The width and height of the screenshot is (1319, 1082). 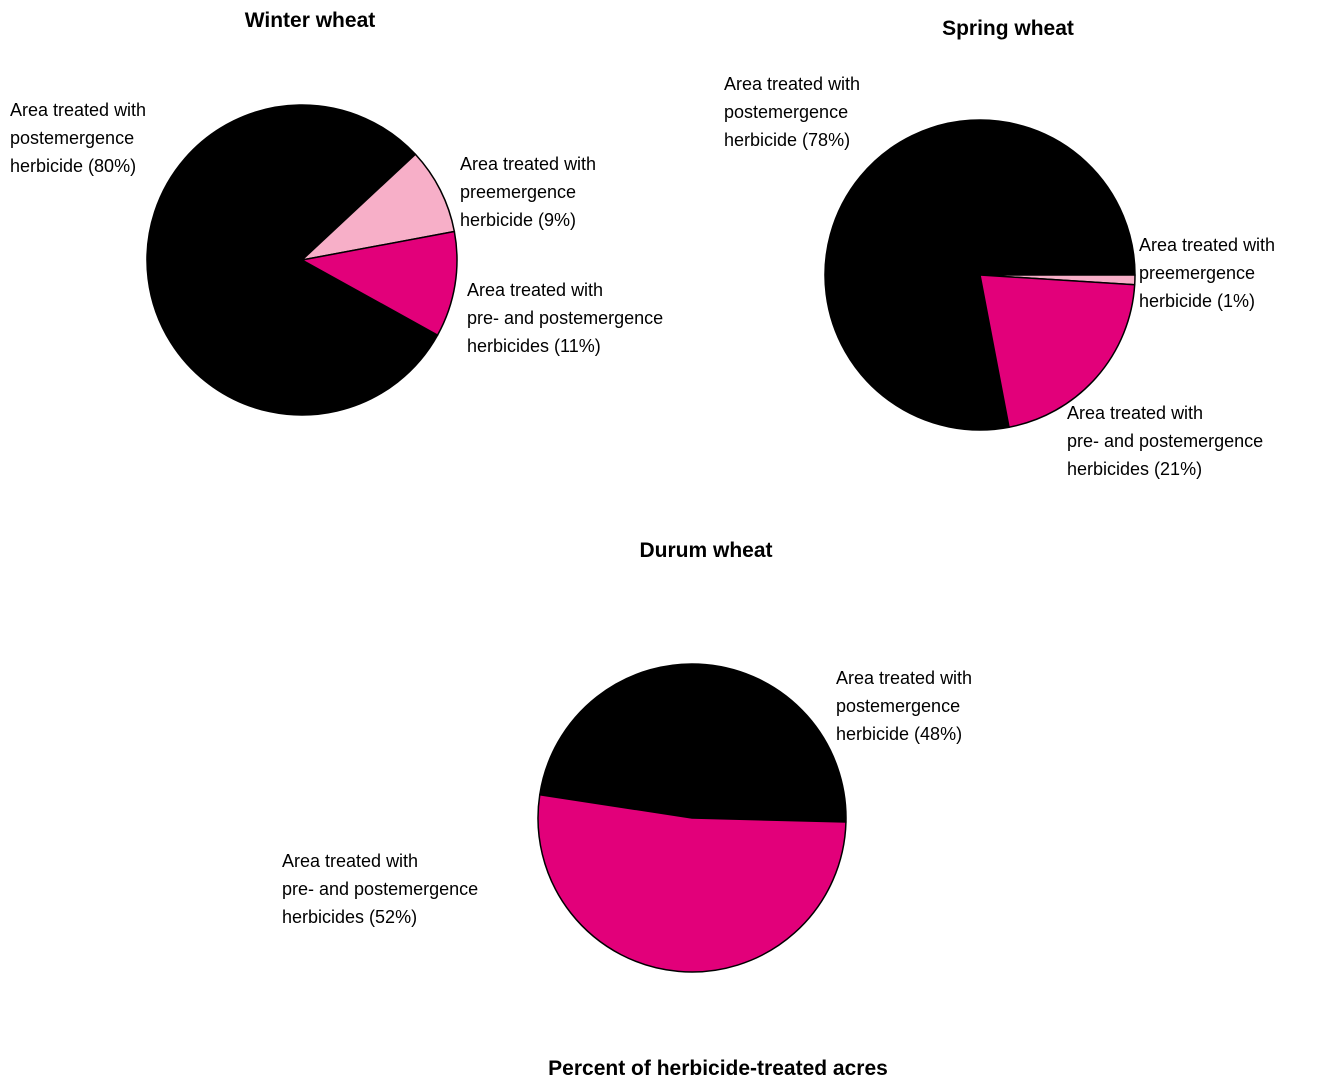 I want to click on slice-label: herbicide (78%), so click(x=787, y=140).